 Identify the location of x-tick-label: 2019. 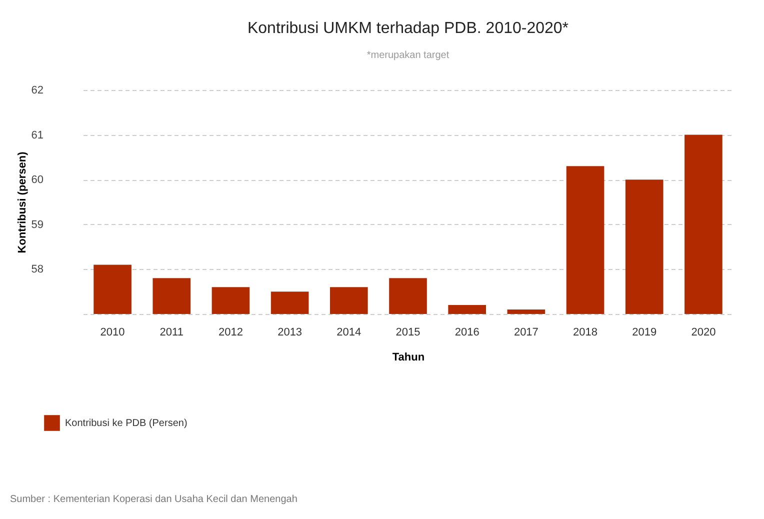
(644, 332).